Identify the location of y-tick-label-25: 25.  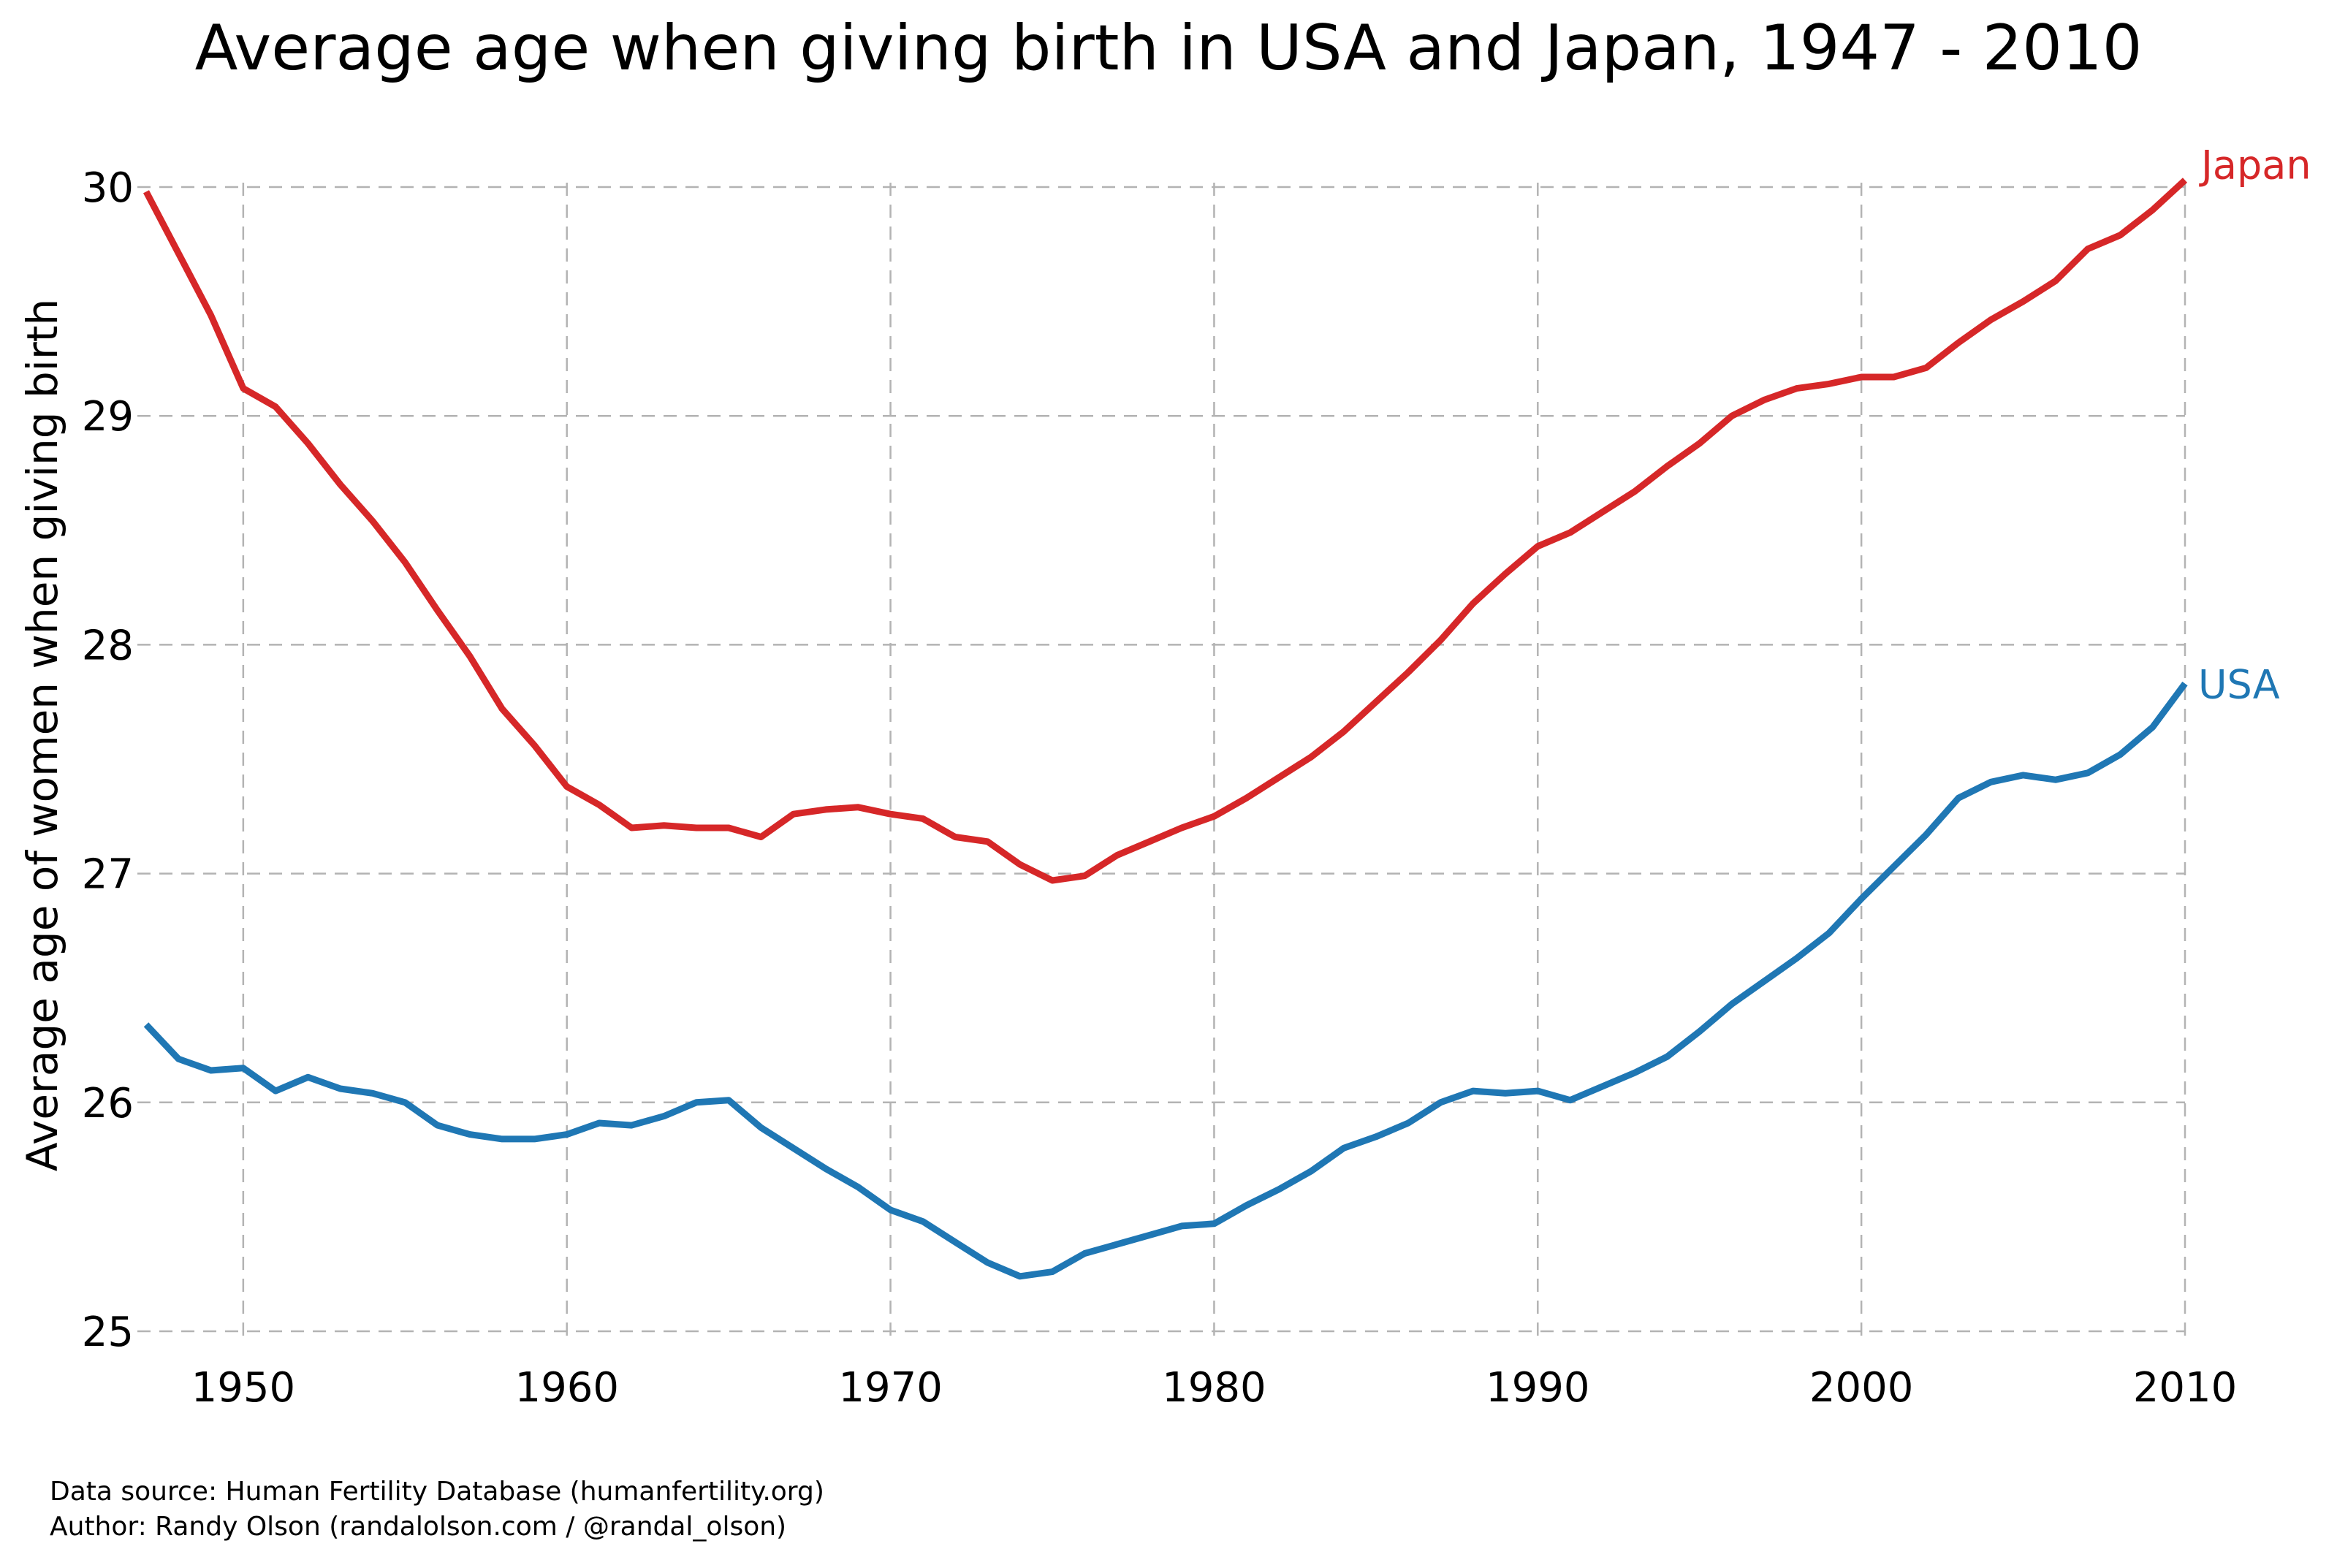
(108, 1332).